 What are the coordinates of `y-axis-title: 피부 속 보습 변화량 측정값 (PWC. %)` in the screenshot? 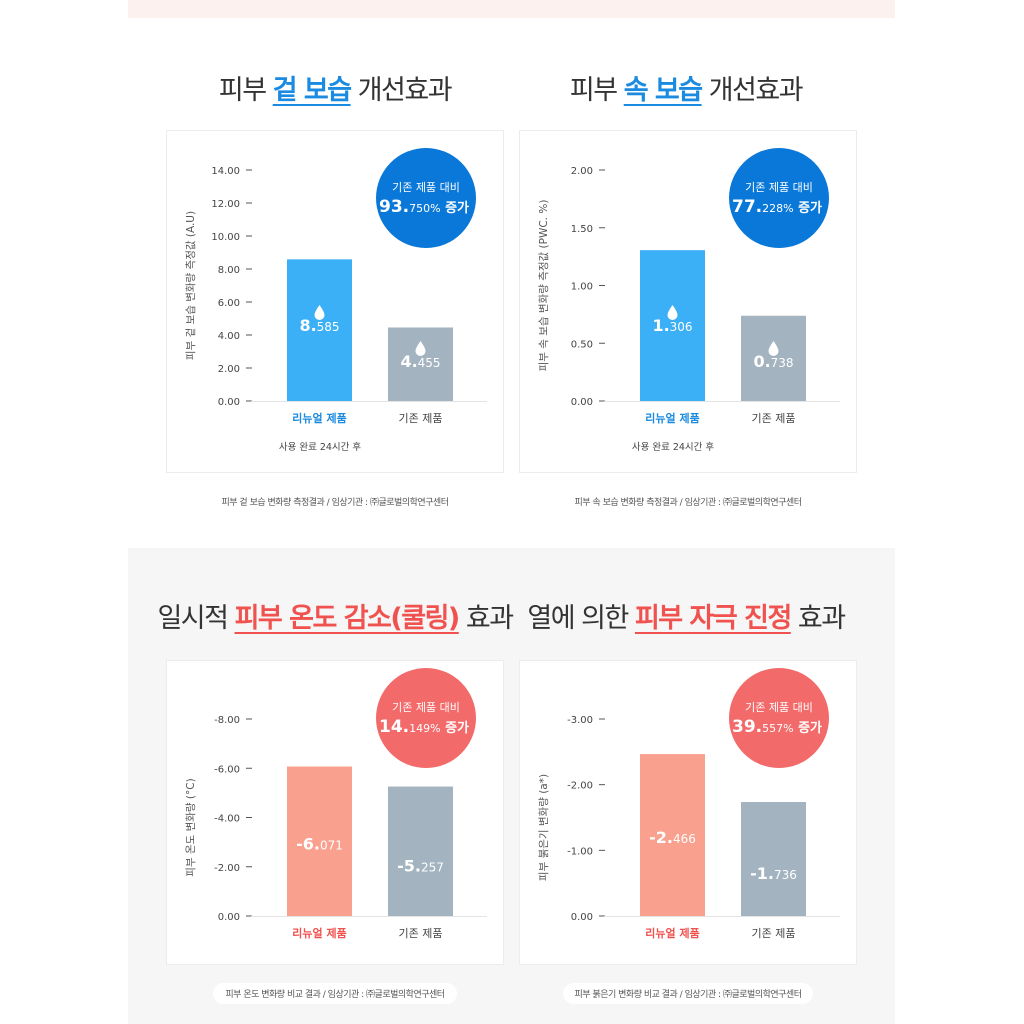 It's located at (544, 286).